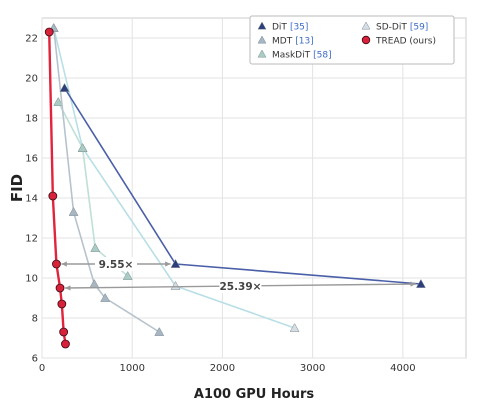 Image resolution: width=480 pixels, height=417 pixels. I want to click on speedup-annotation: 25.39×, so click(240, 286).